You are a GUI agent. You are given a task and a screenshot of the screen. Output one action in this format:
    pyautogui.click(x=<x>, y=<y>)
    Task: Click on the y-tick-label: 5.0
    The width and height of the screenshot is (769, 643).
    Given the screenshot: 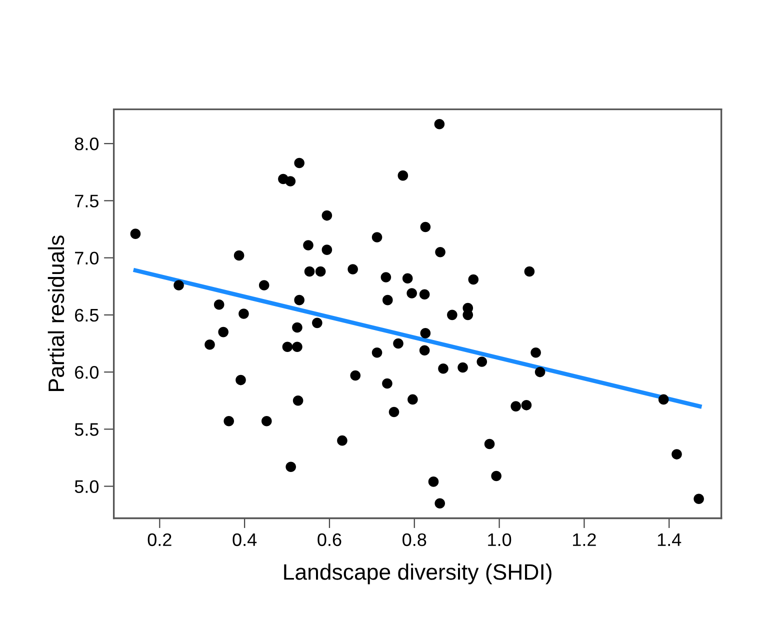 What is the action you would take?
    pyautogui.click(x=86, y=486)
    